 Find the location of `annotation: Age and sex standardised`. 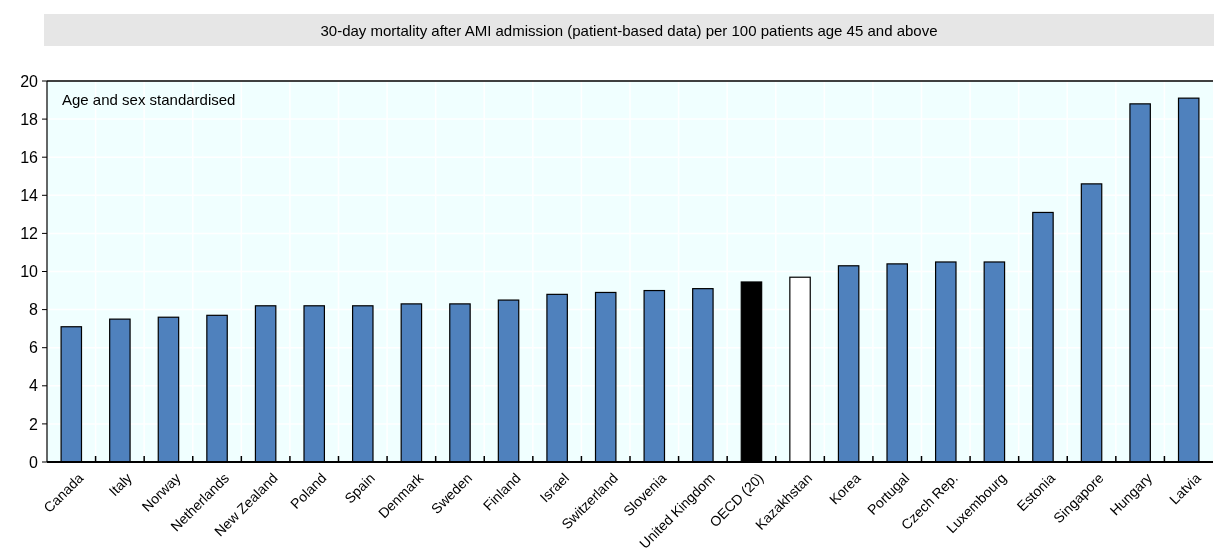

annotation: Age and sex standardised is located at coordinates (149, 99).